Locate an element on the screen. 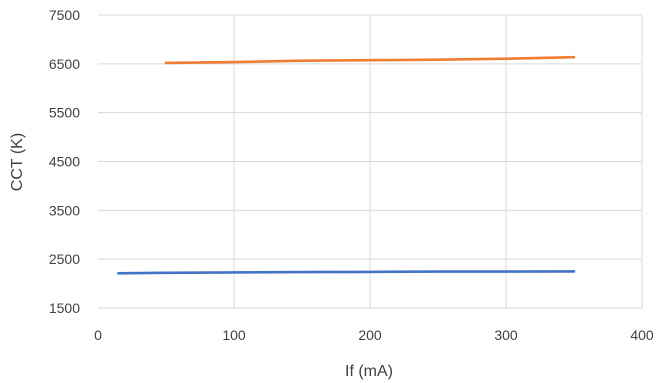 The height and width of the screenshot is (383, 657). y-tick-label: 3500 is located at coordinates (64, 210).